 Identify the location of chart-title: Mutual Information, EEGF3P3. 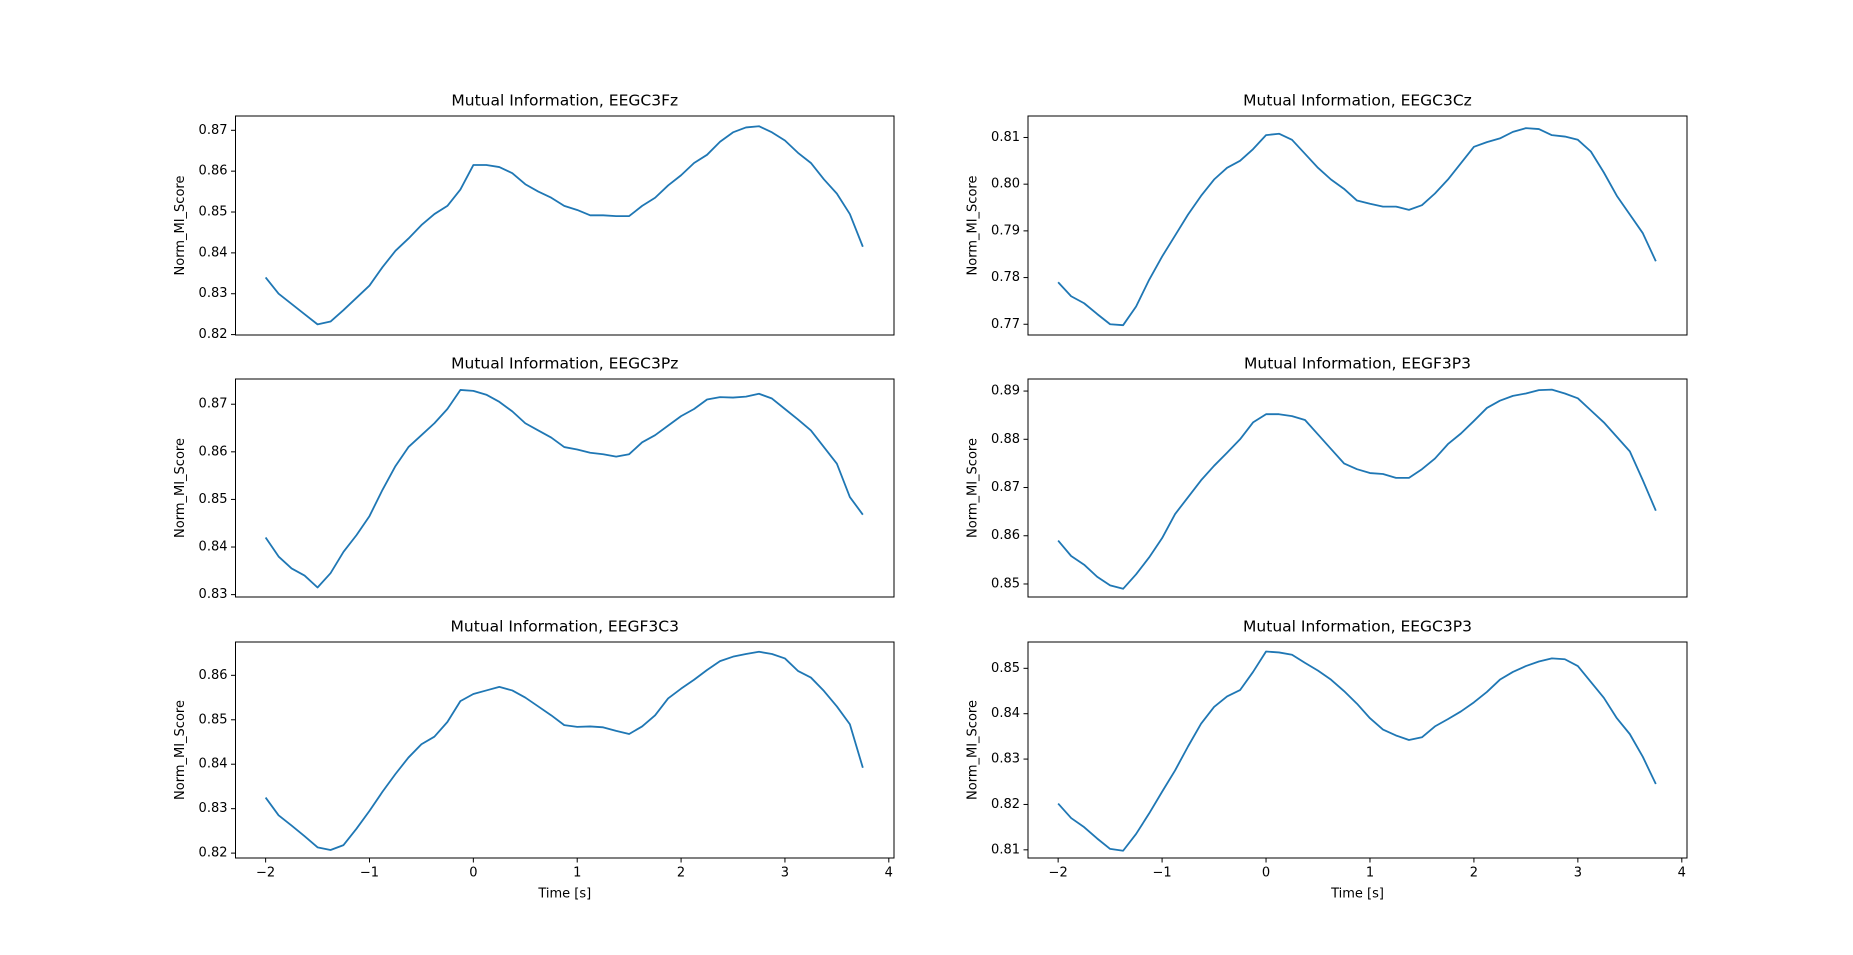
(1357, 364).